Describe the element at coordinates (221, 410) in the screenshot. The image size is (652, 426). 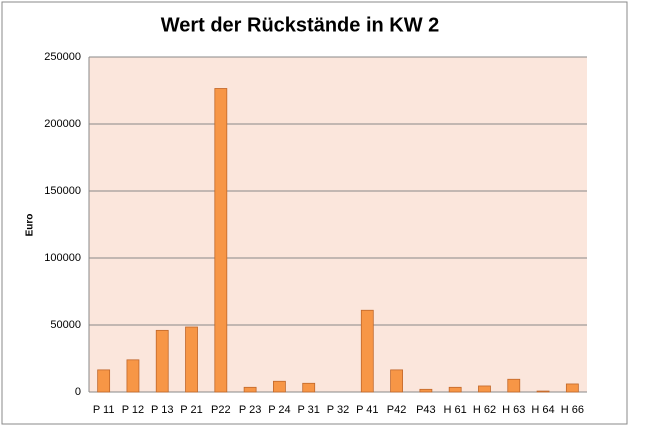
I see `x-tick-label: P22` at that location.